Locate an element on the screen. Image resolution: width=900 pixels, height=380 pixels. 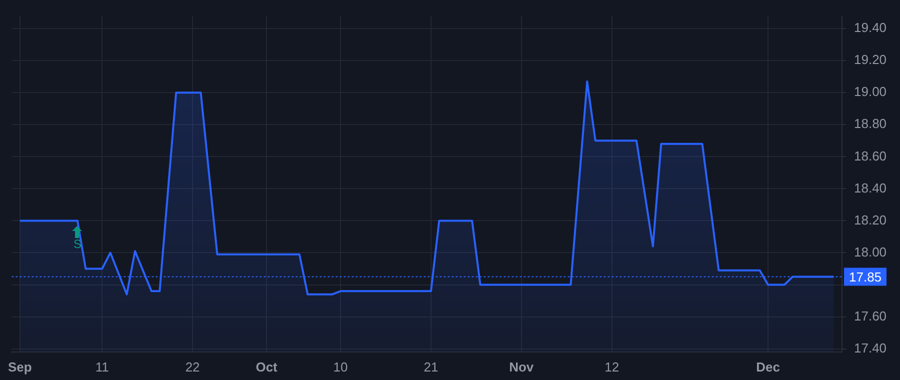
y-tick-label: 17.40 is located at coordinates (870, 348).